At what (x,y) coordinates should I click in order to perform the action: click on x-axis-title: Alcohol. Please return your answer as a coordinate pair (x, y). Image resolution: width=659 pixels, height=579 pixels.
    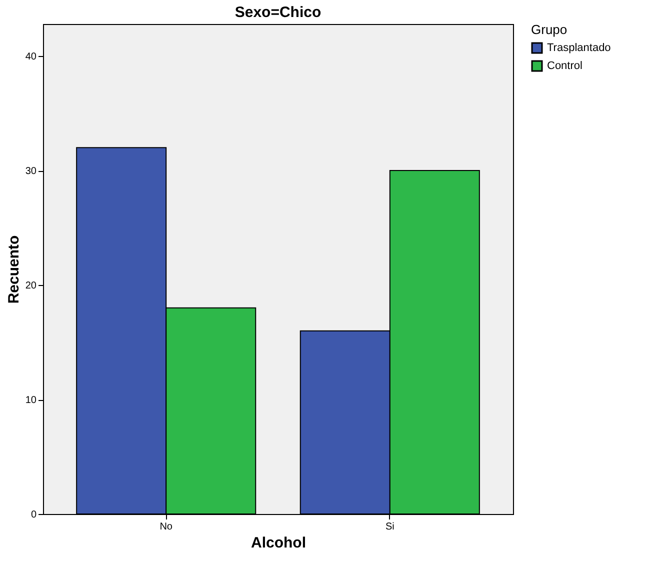
    Looking at the image, I should click on (278, 543).